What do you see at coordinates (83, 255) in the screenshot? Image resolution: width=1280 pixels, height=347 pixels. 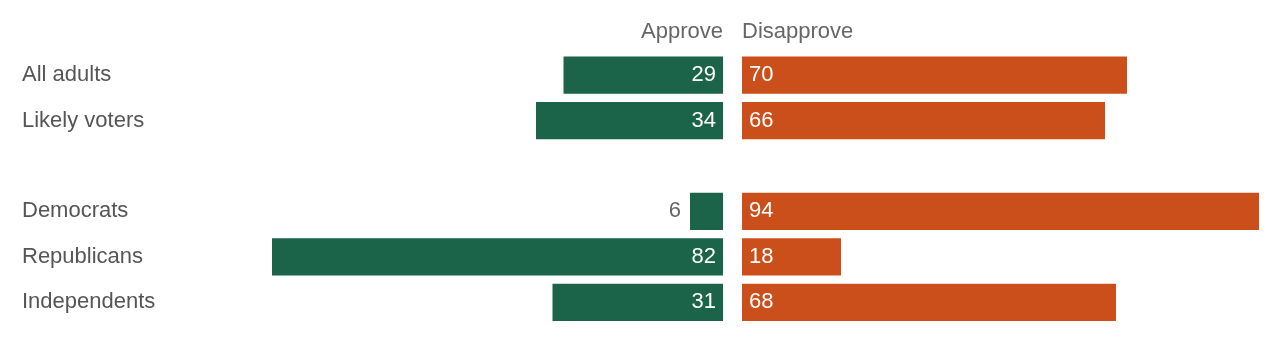 I see `y-tick-label: Republicans` at bounding box center [83, 255].